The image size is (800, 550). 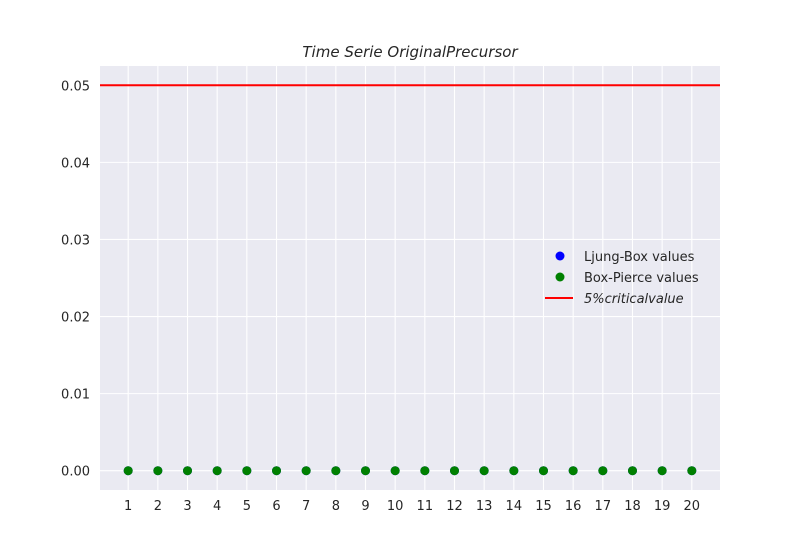 What do you see at coordinates (187, 506) in the screenshot?
I see `x-tick-label: 3` at bounding box center [187, 506].